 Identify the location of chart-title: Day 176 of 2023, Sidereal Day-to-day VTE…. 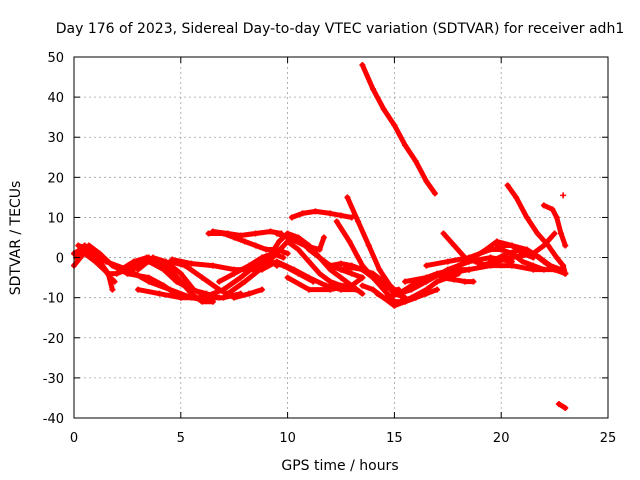
(340, 29).